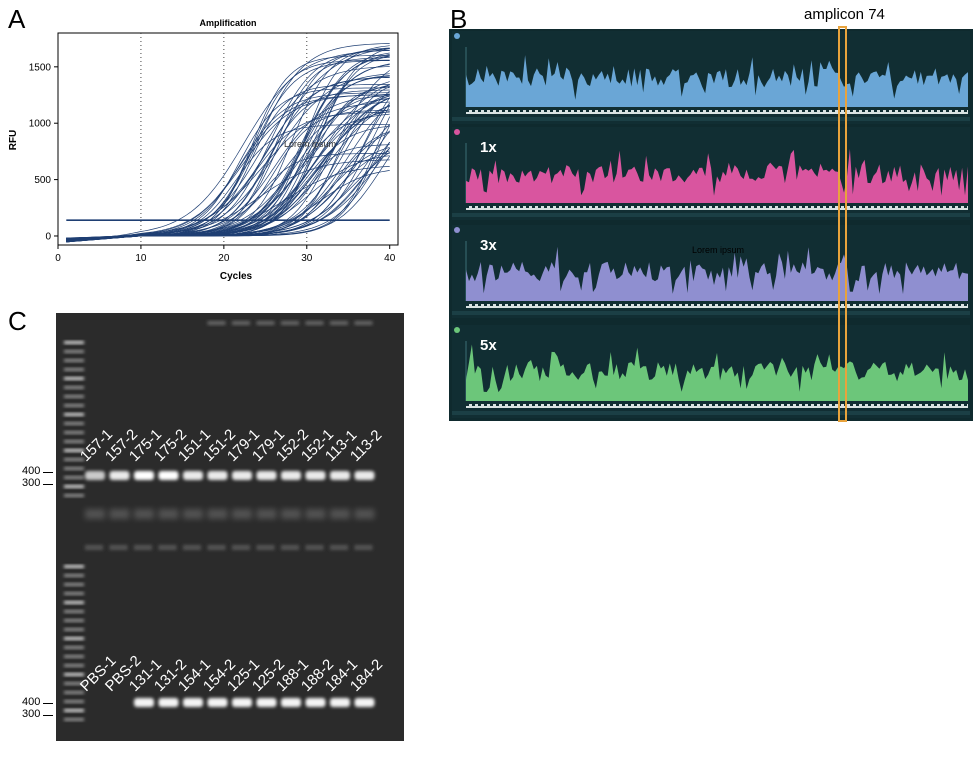 The image size is (976, 762). Describe the element at coordinates (711, 413) in the screenshot. I see `track-footer` at that location.